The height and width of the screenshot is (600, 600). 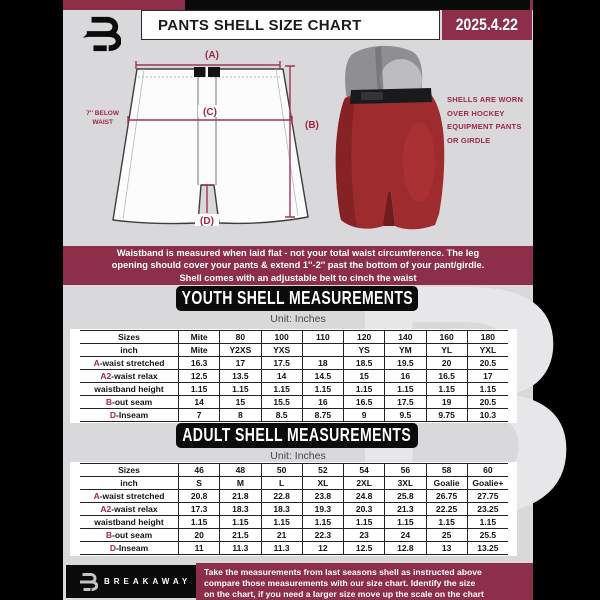 What do you see at coordinates (419, 162) in the screenshot?
I see `shell-highlight` at bounding box center [419, 162].